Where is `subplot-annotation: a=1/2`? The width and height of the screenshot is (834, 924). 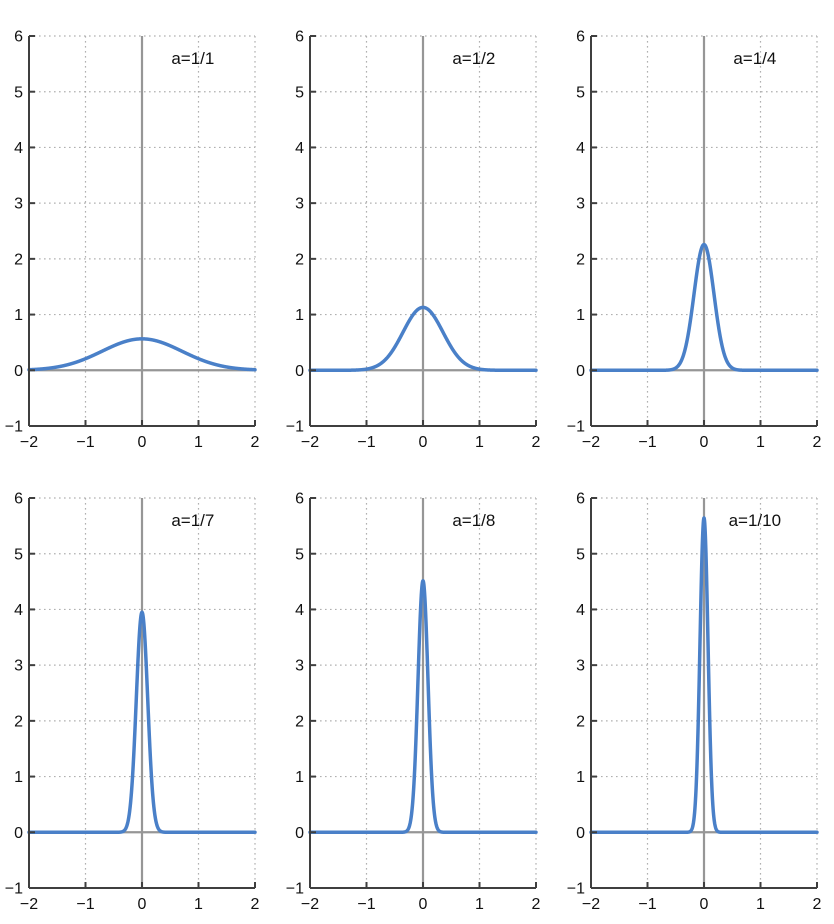 subplot-annotation: a=1/2 is located at coordinates (473, 58).